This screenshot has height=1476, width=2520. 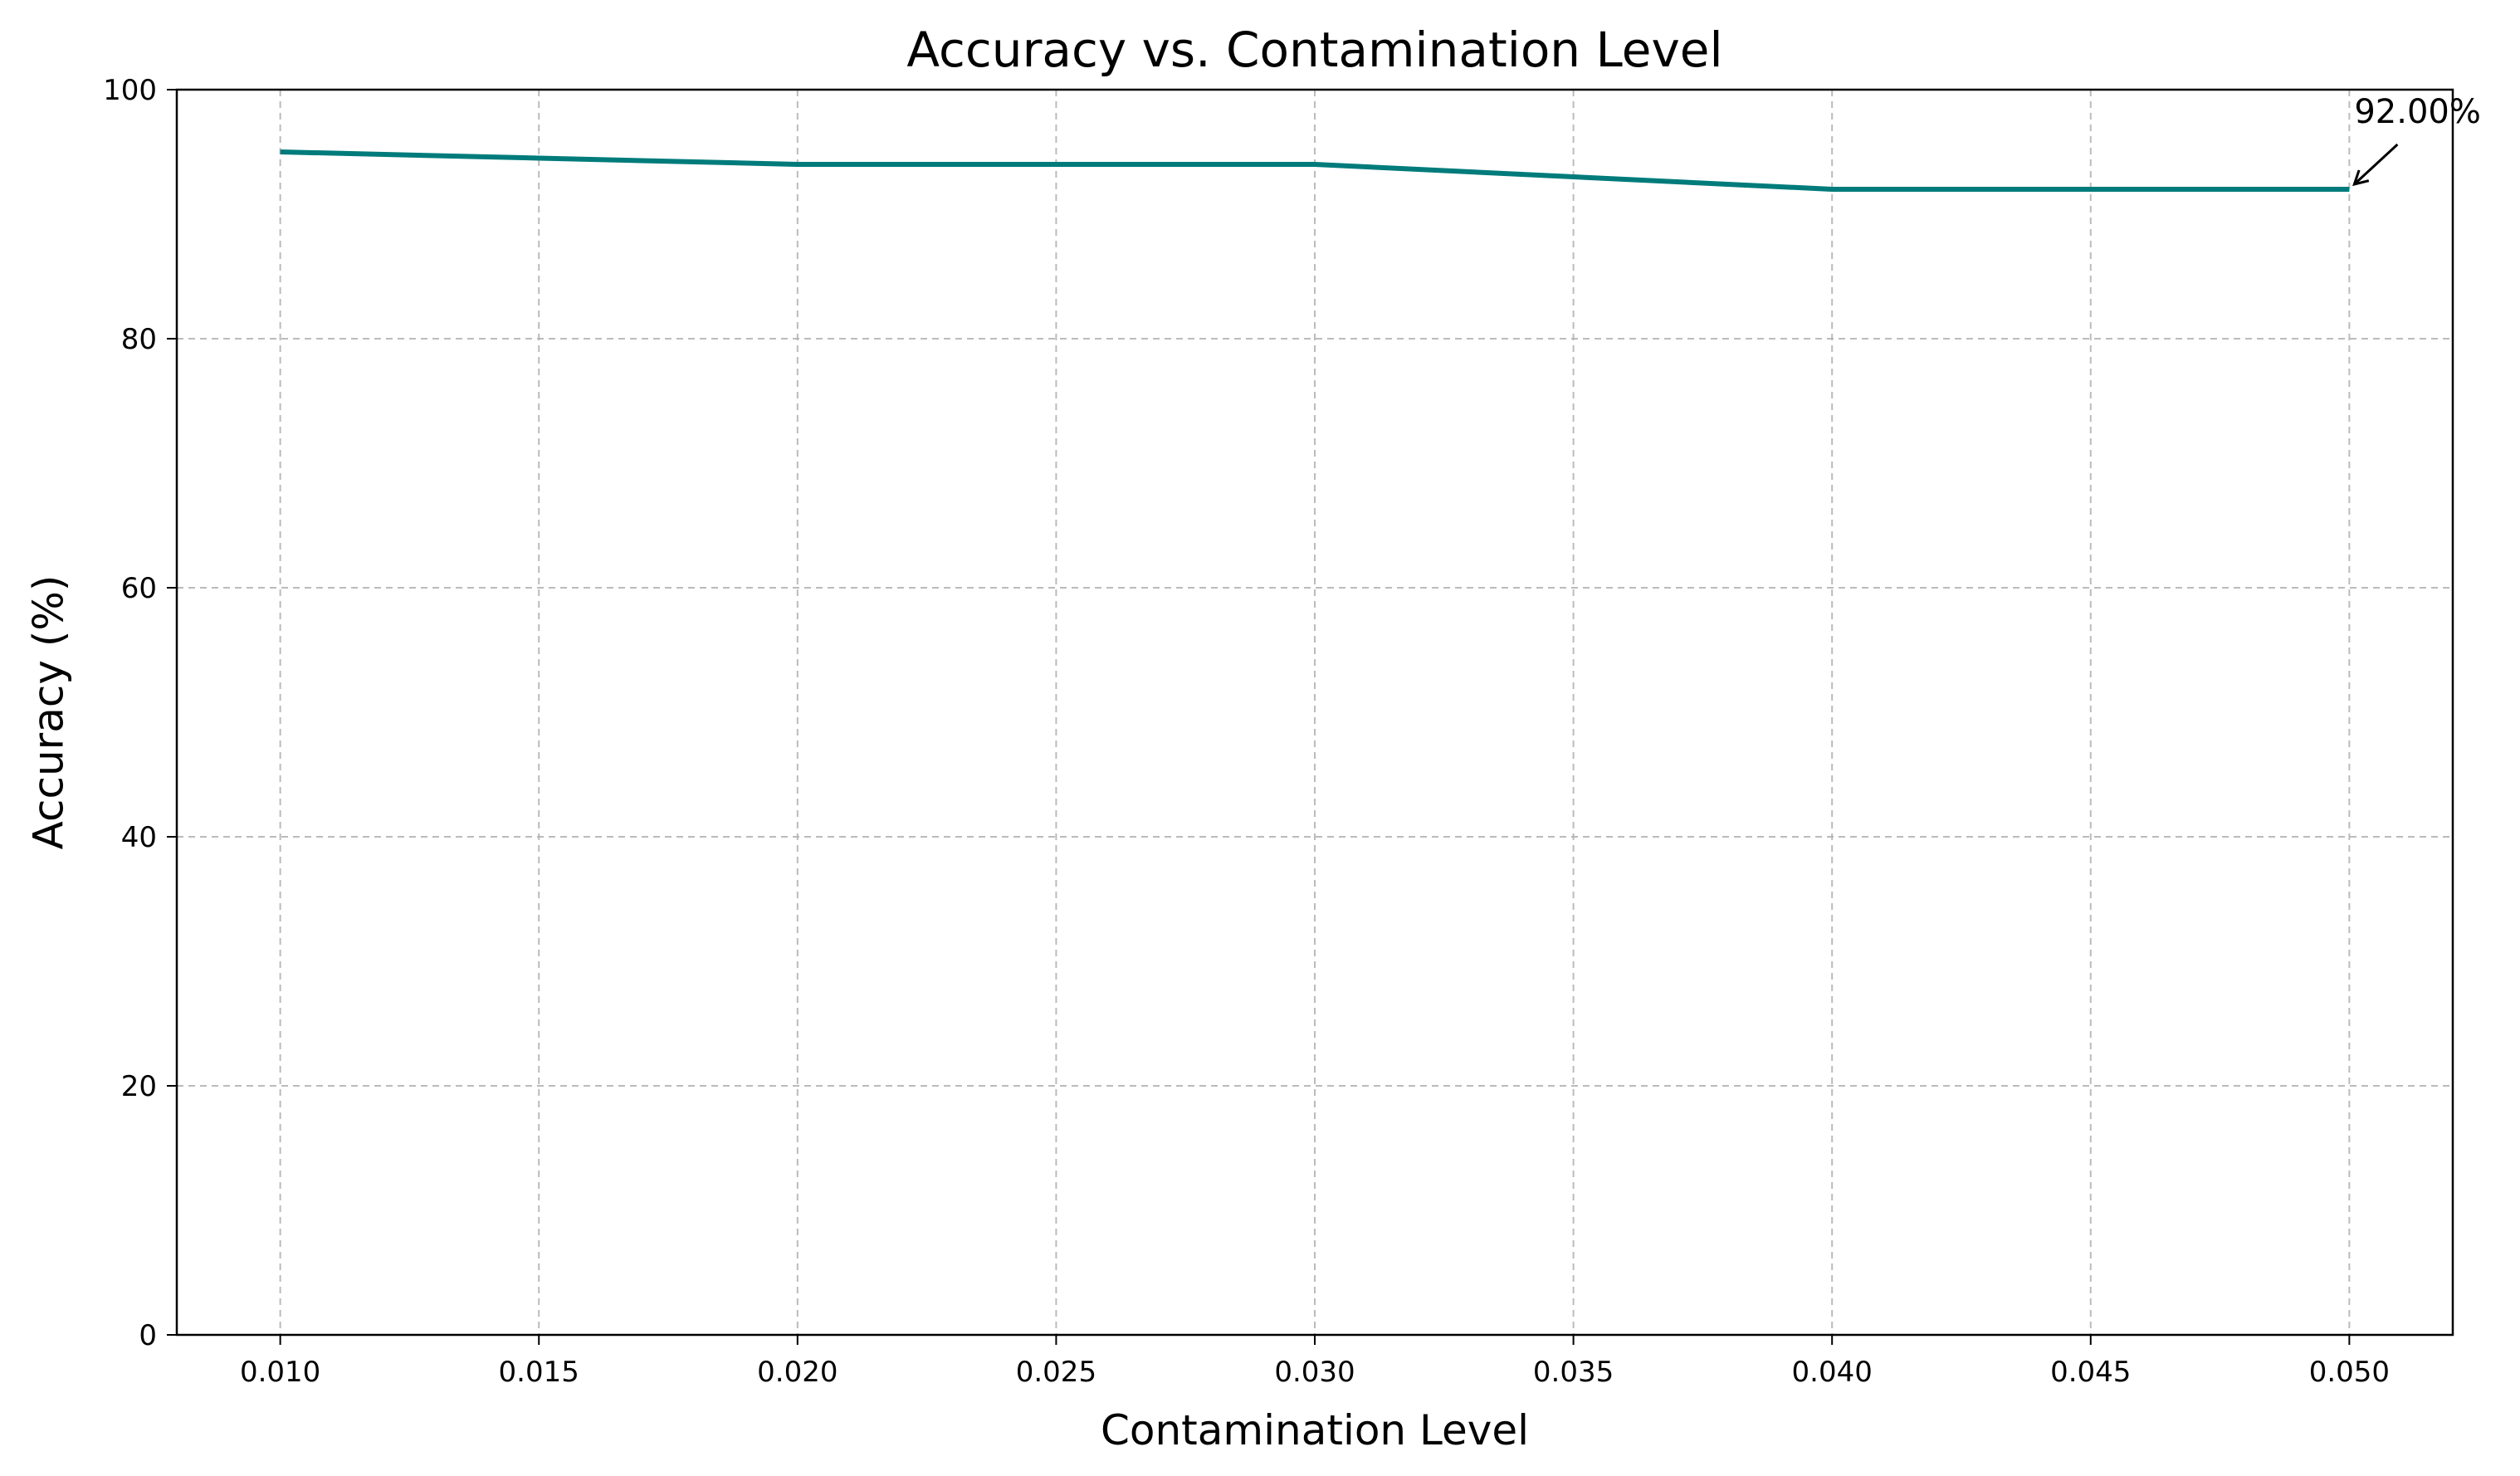 I want to click on y-tick-label: 80, so click(x=139, y=339).